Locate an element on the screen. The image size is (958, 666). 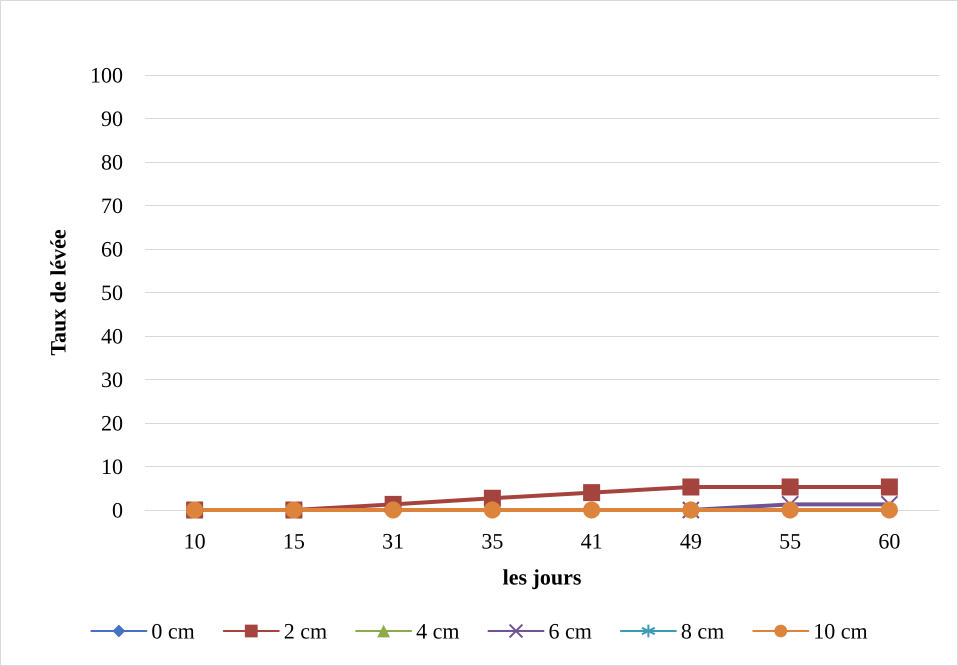
y-tick-label: 60 is located at coordinates (112, 249).